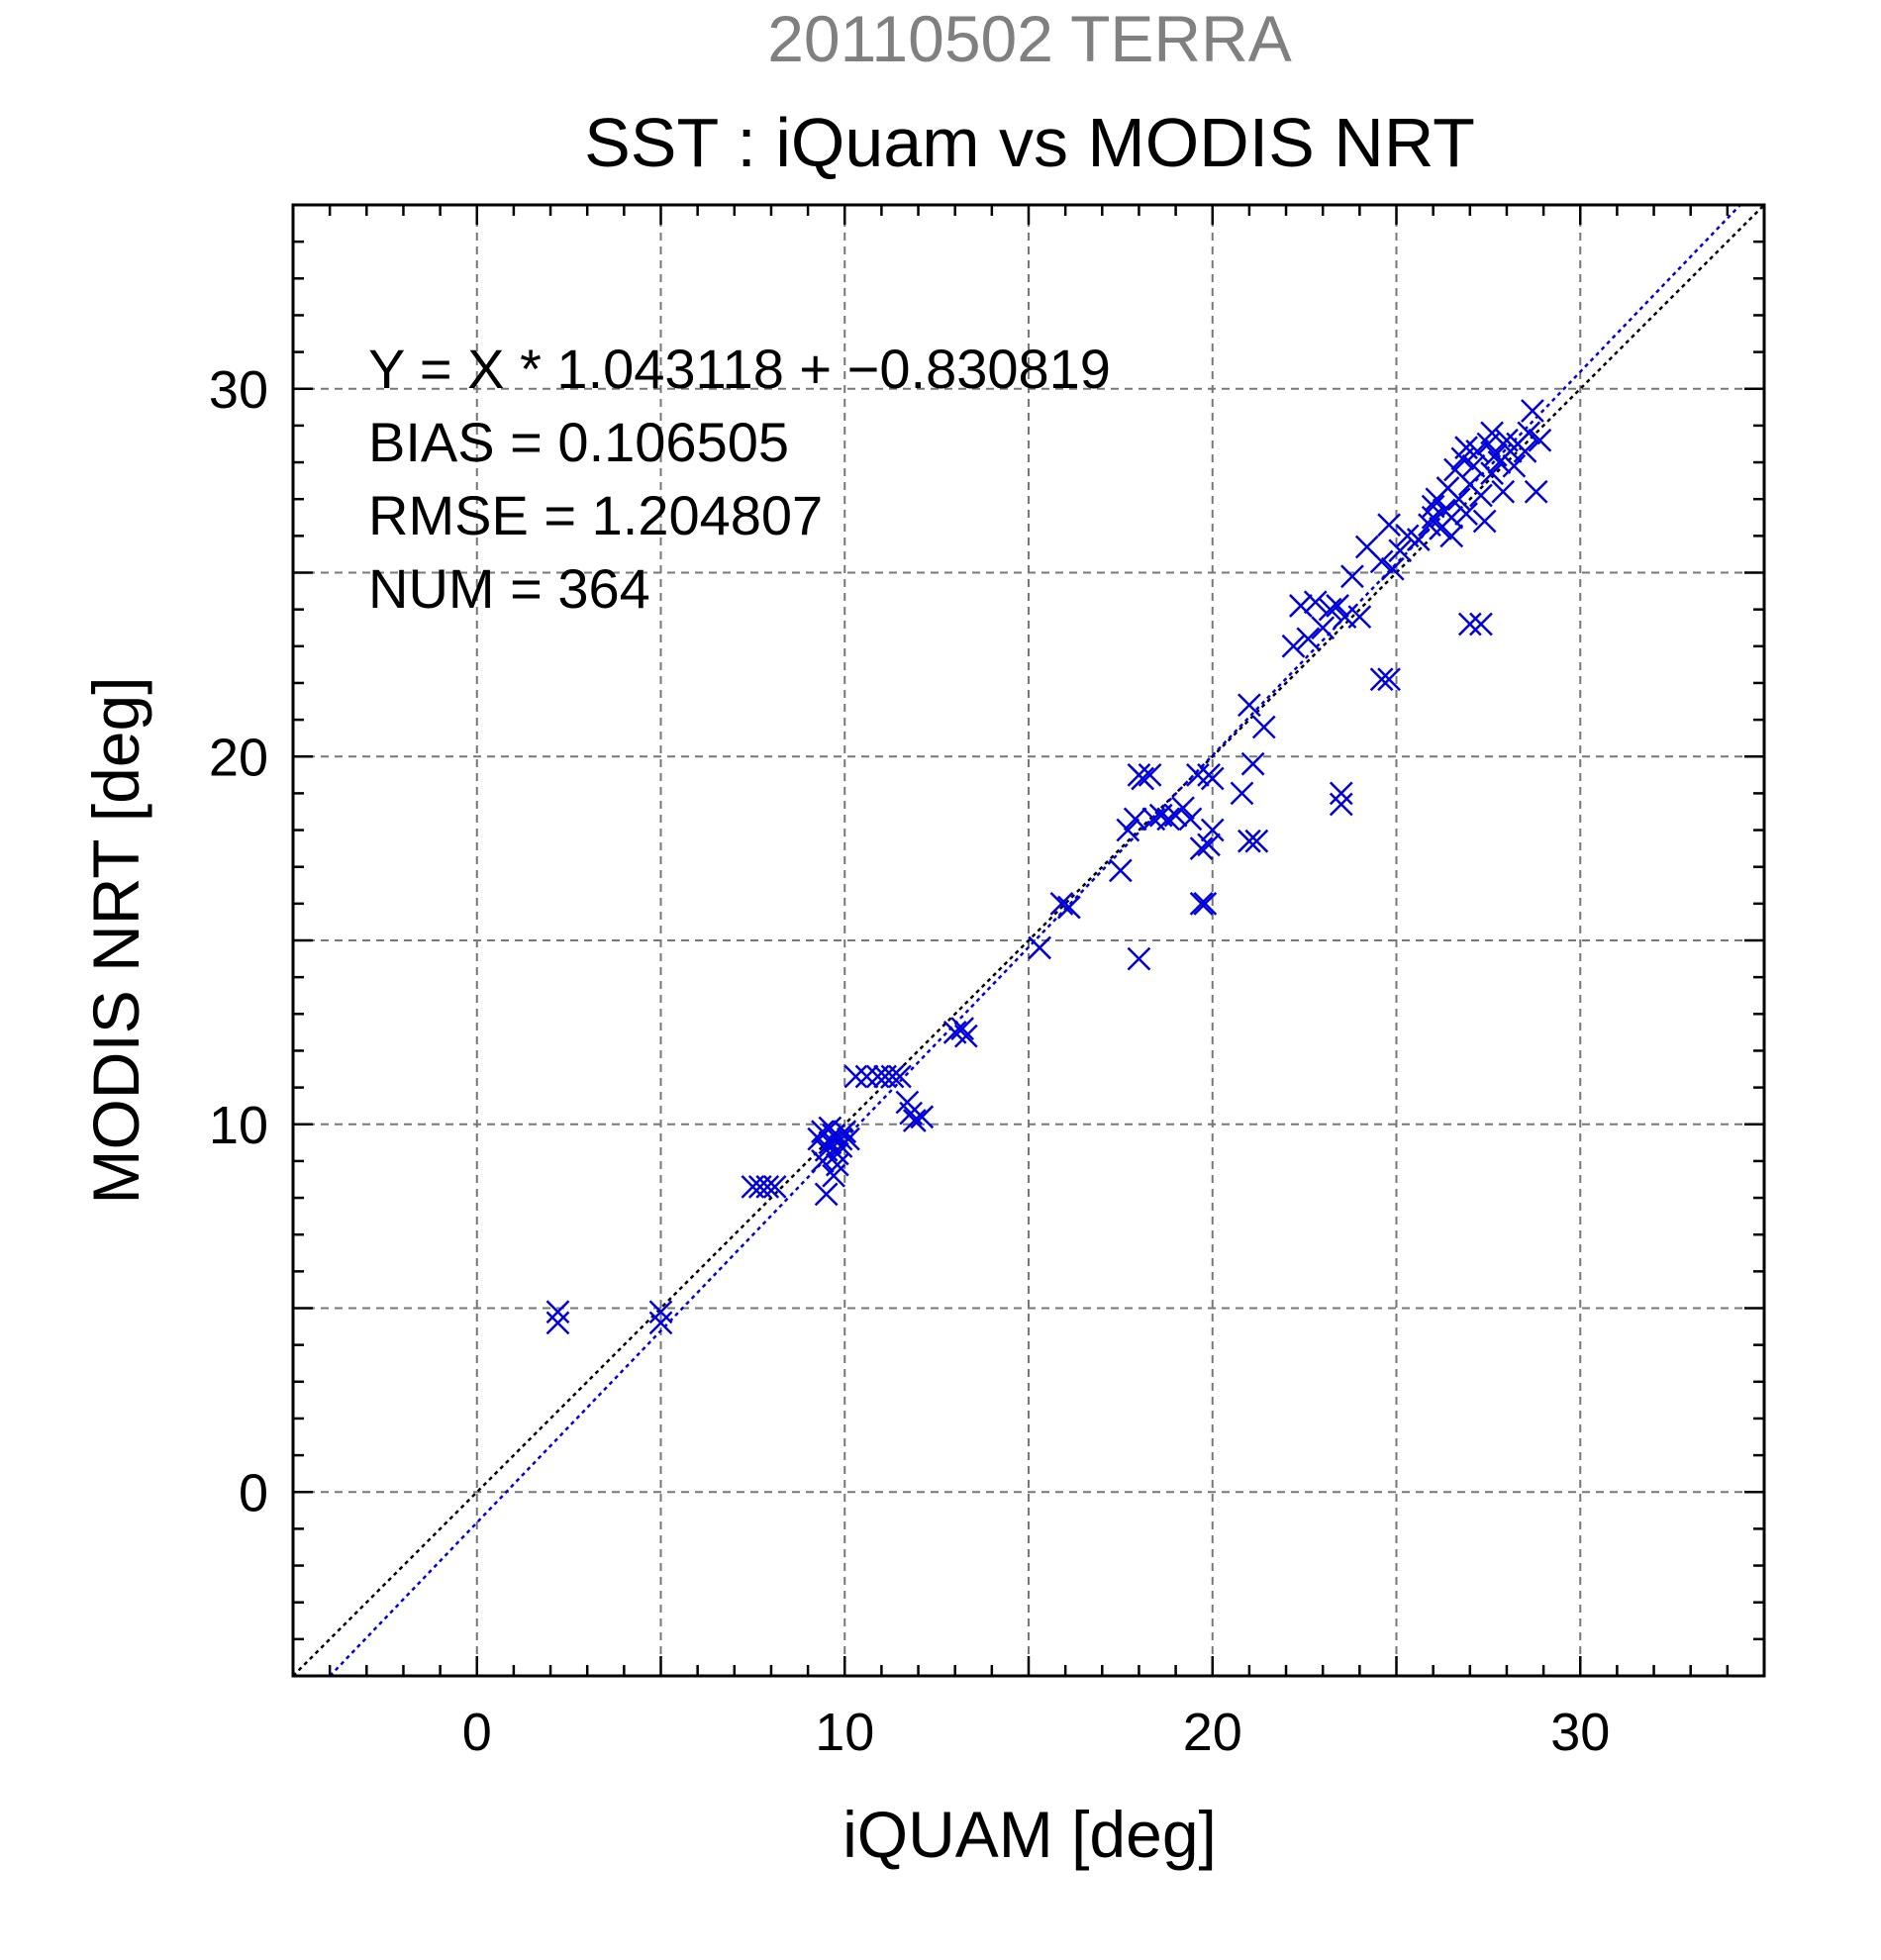  What do you see at coordinates (1212, 1732) in the screenshot?
I see `x-tick-label: 20` at bounding box center [1212, 1732].